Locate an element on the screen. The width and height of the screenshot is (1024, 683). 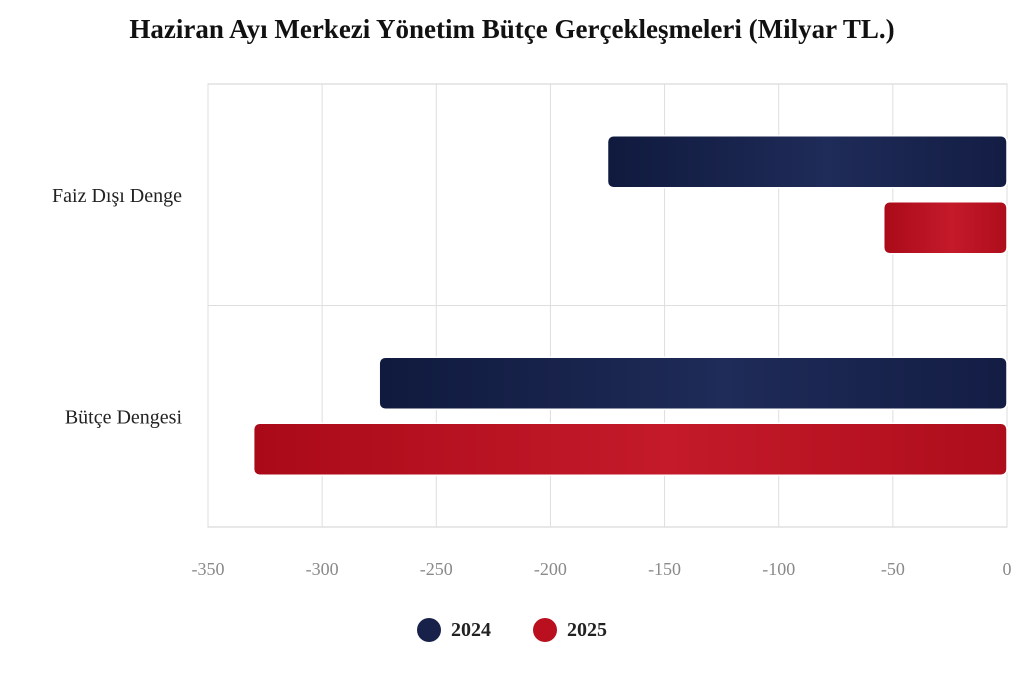
legend-label-2024: 2024 is located at coordinates (471, 629).